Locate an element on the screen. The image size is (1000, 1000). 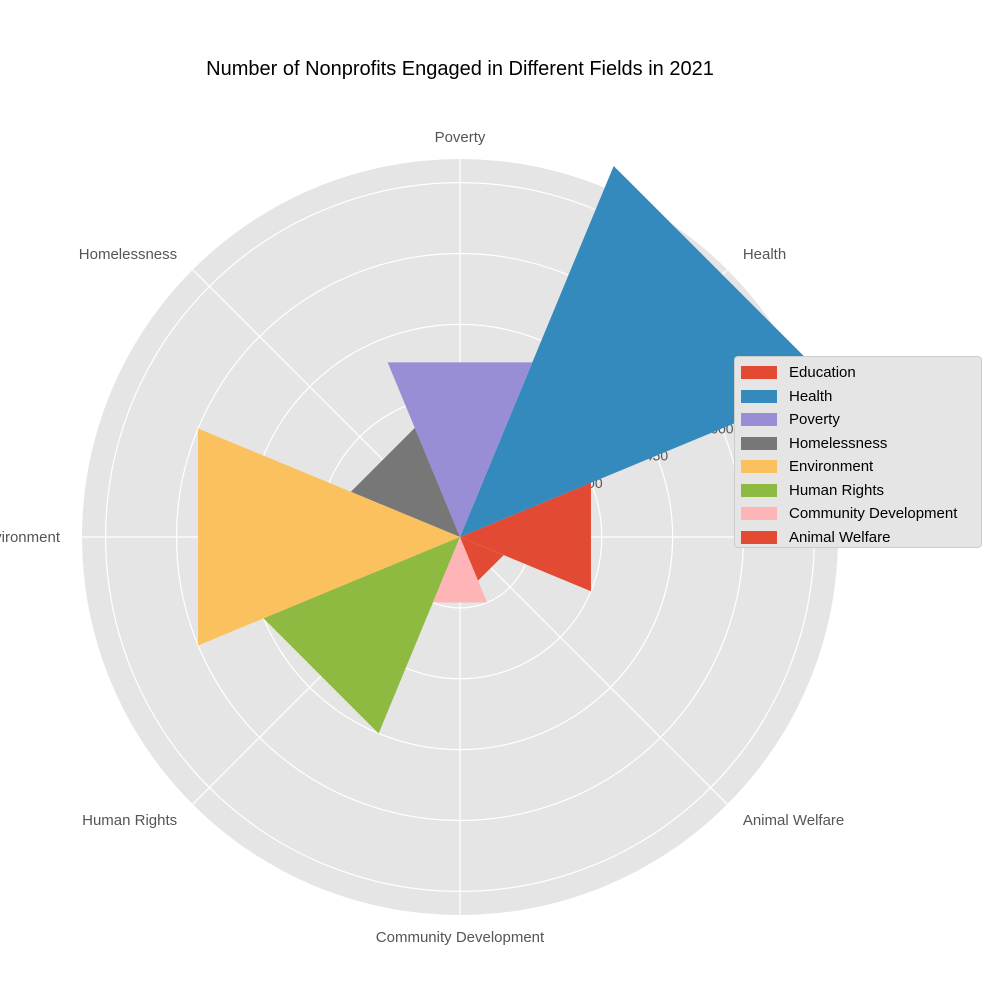
bar-animal-welfare is located at coordinates (482, 559).